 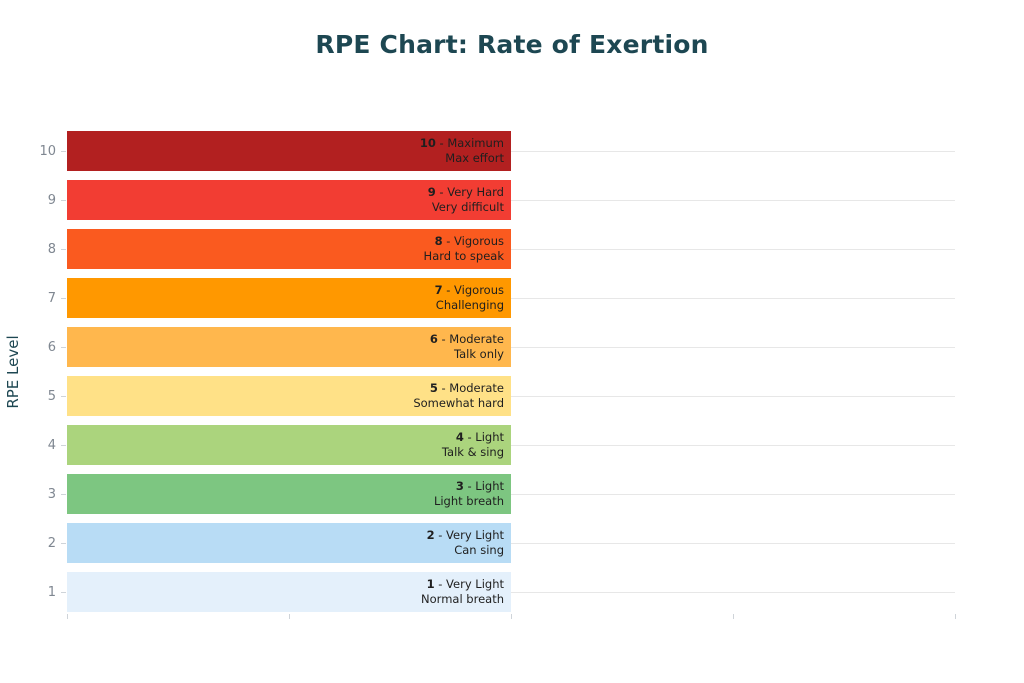 I want to click on bar-level-9: 9 - Very Hard Very difficult, so click(x=289, y=200).